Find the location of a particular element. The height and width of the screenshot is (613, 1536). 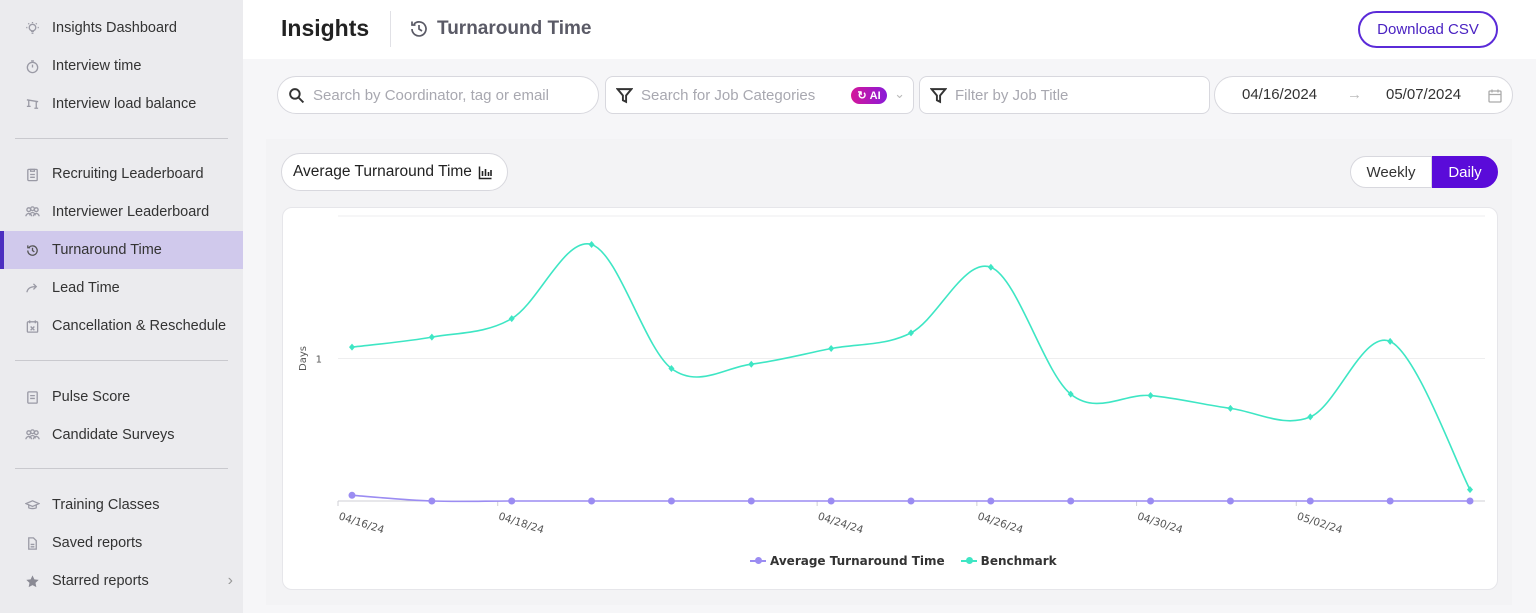

sidebar-item-label: Turnaround Time is located at coordinates (107, 250).